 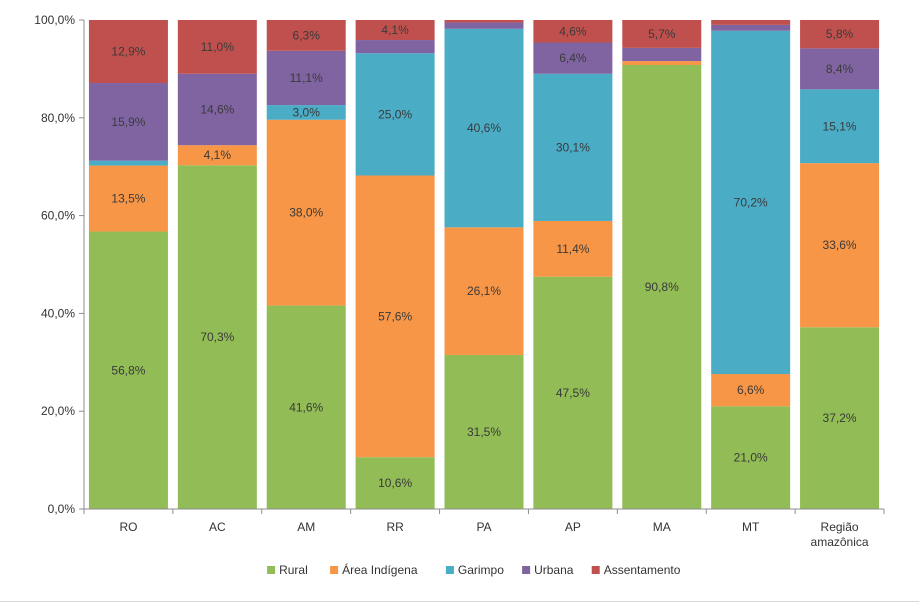 What do you see at coordinates (662, 34) in the screenshot?
I see `data-label-assentamento-ma: 5,7%` at bounding box center [662, 34].